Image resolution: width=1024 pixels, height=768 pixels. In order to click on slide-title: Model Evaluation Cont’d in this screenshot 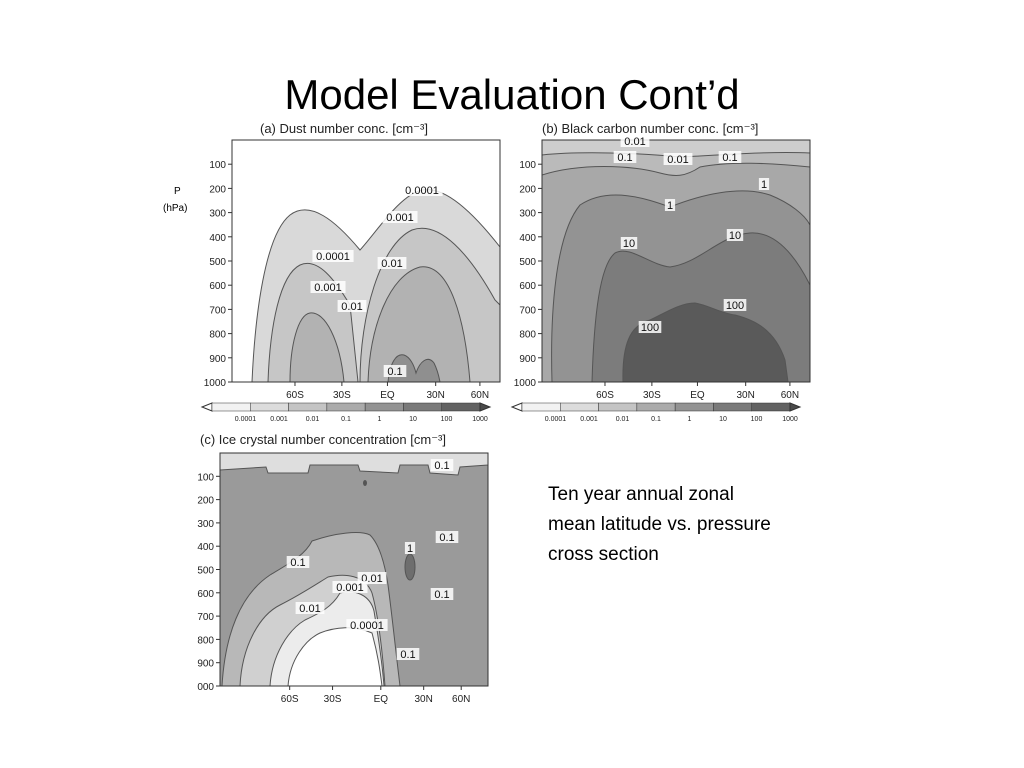, I will do `click(512, 94)`.